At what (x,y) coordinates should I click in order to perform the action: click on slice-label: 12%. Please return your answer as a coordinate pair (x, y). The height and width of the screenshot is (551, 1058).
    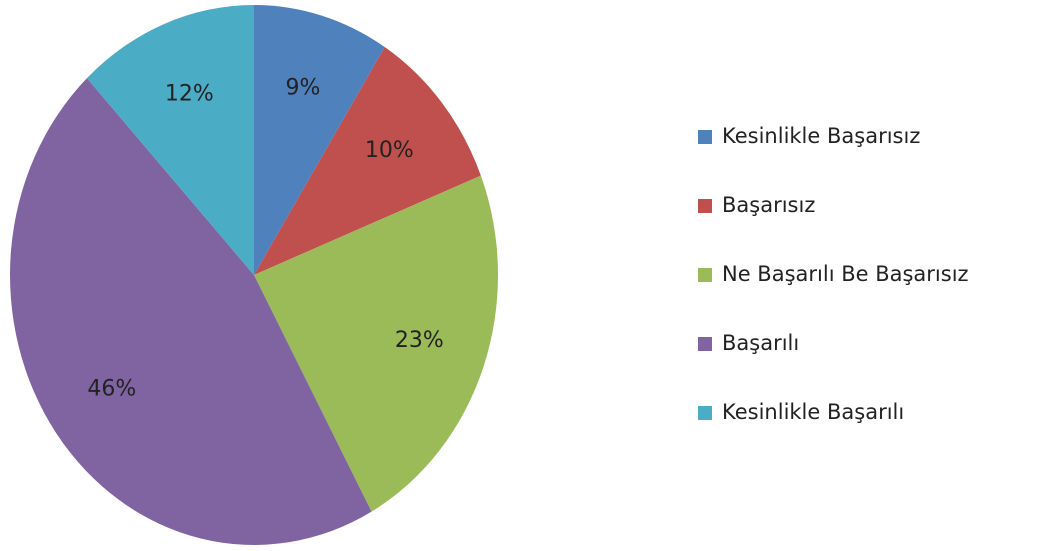
    Looking at the image, I should click on (189, 93).